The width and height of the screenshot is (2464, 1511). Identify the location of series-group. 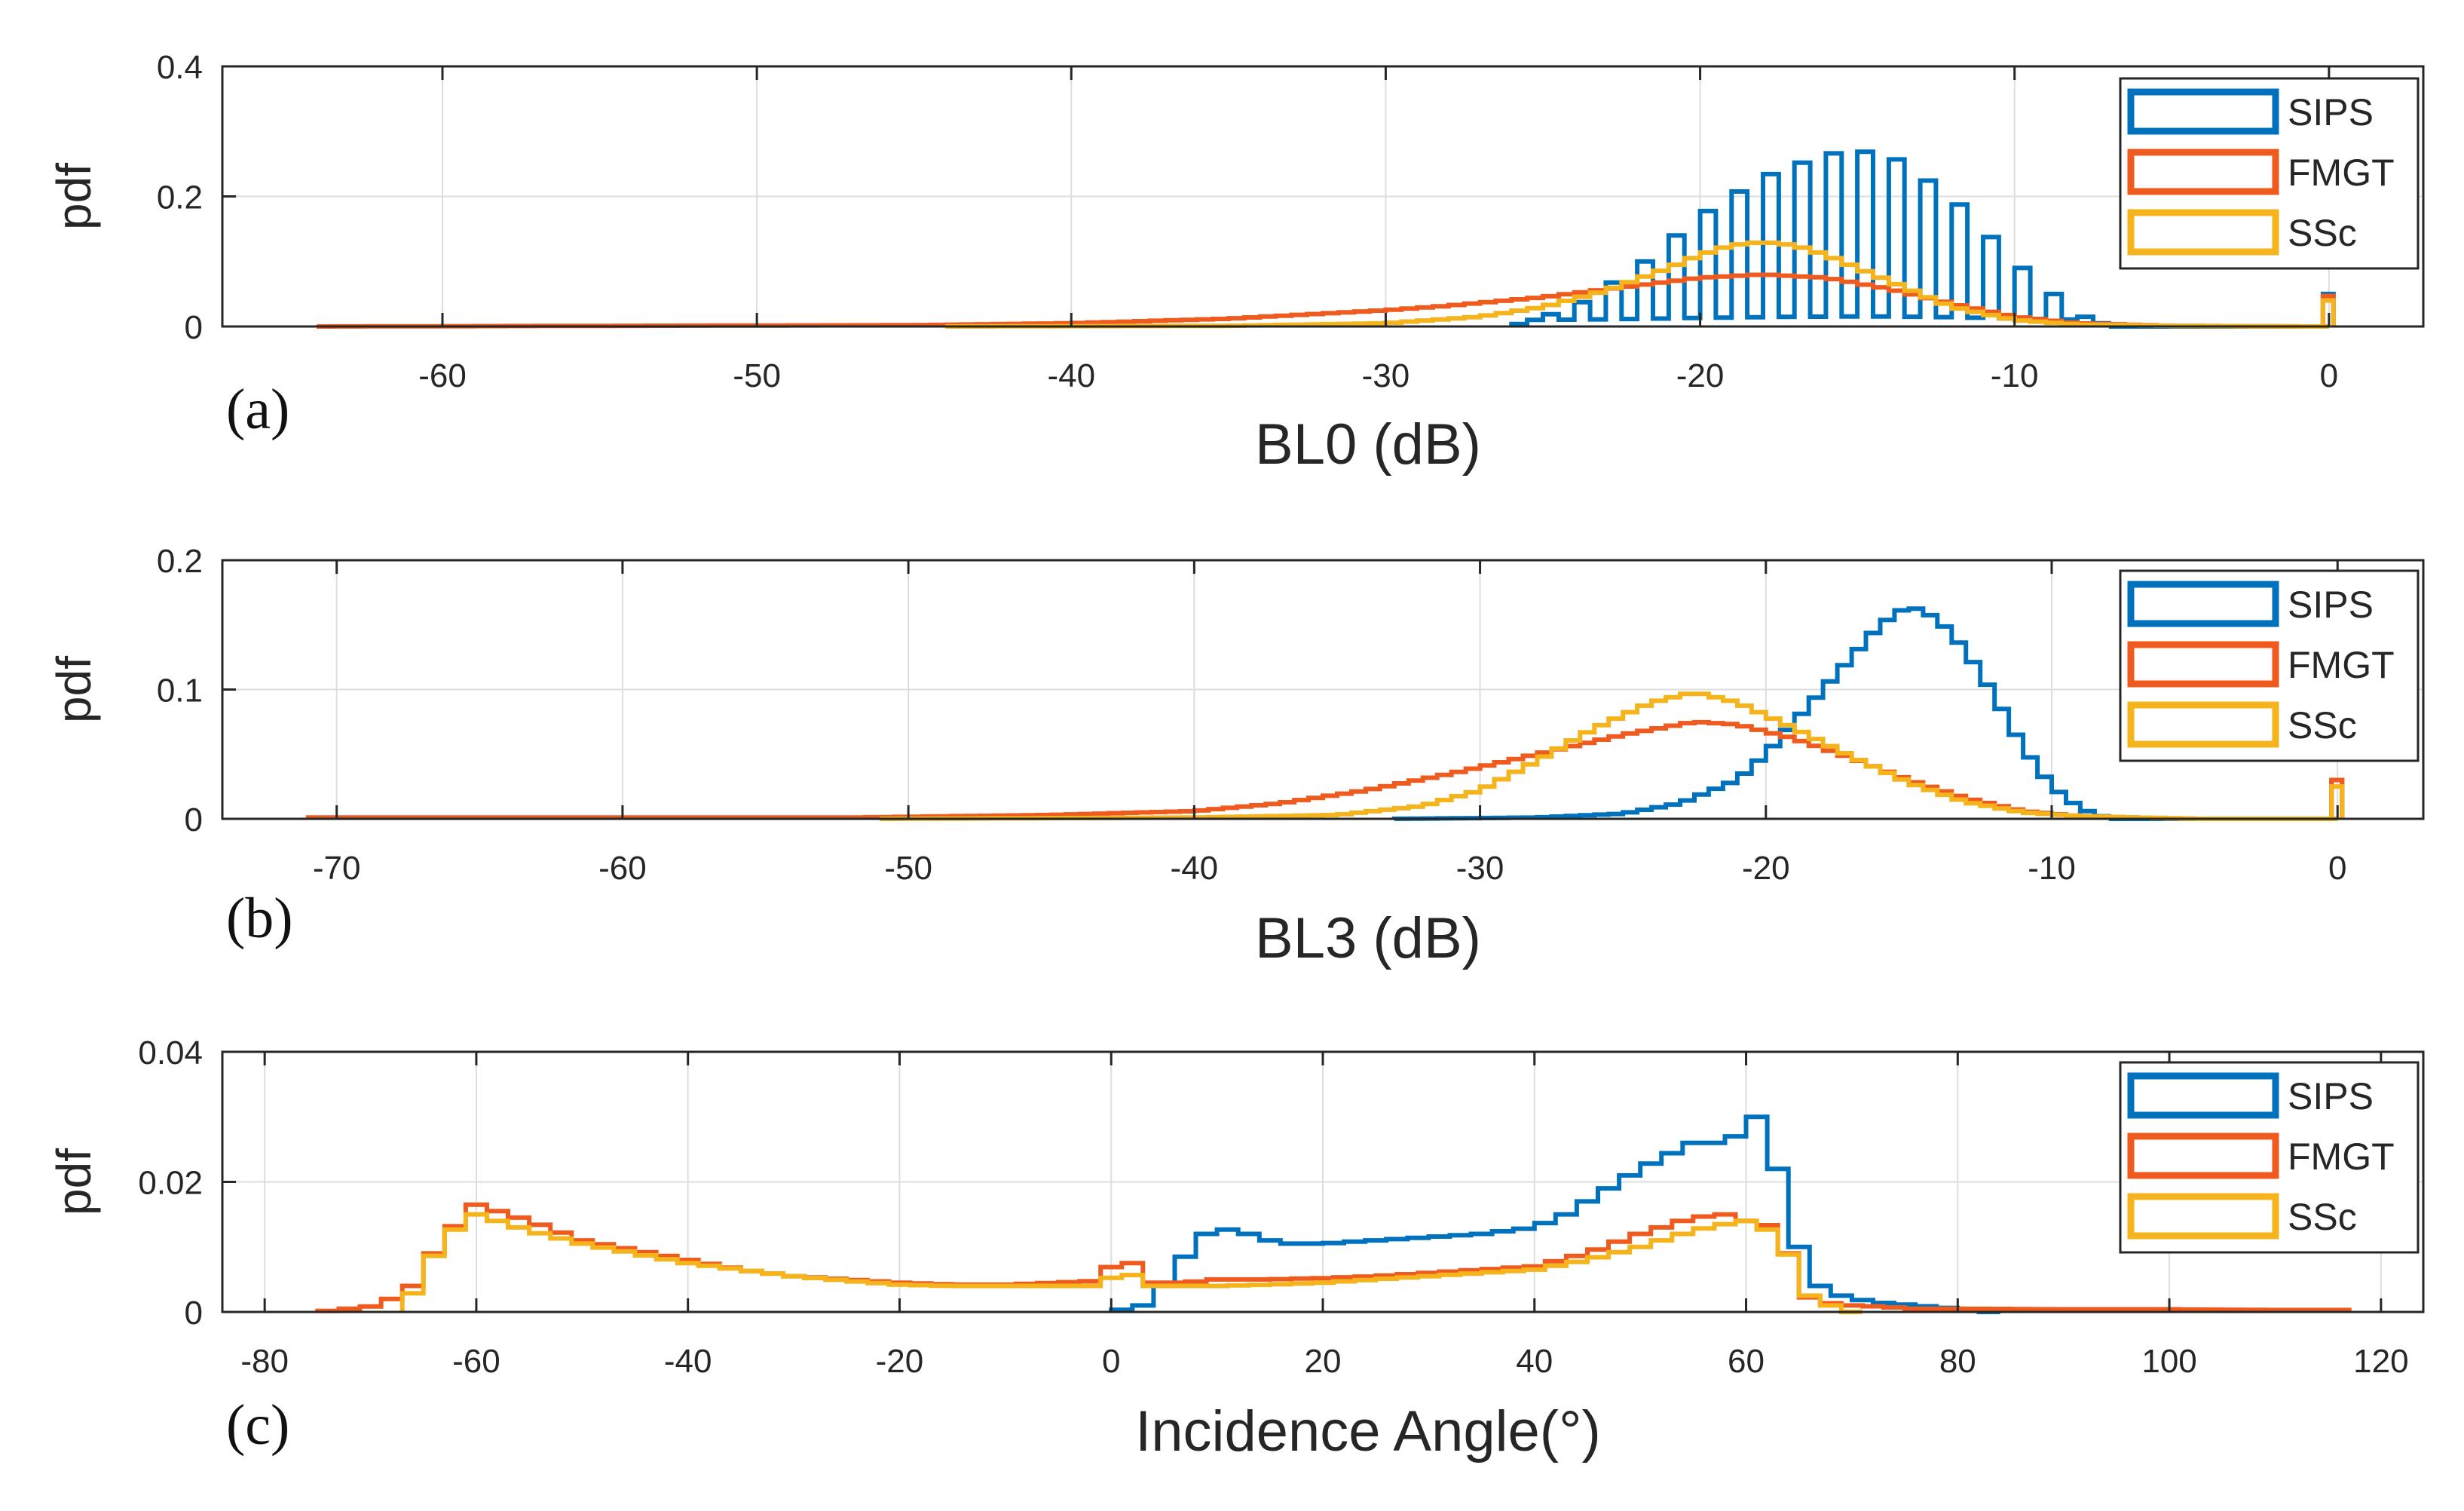
(1333, 1214).